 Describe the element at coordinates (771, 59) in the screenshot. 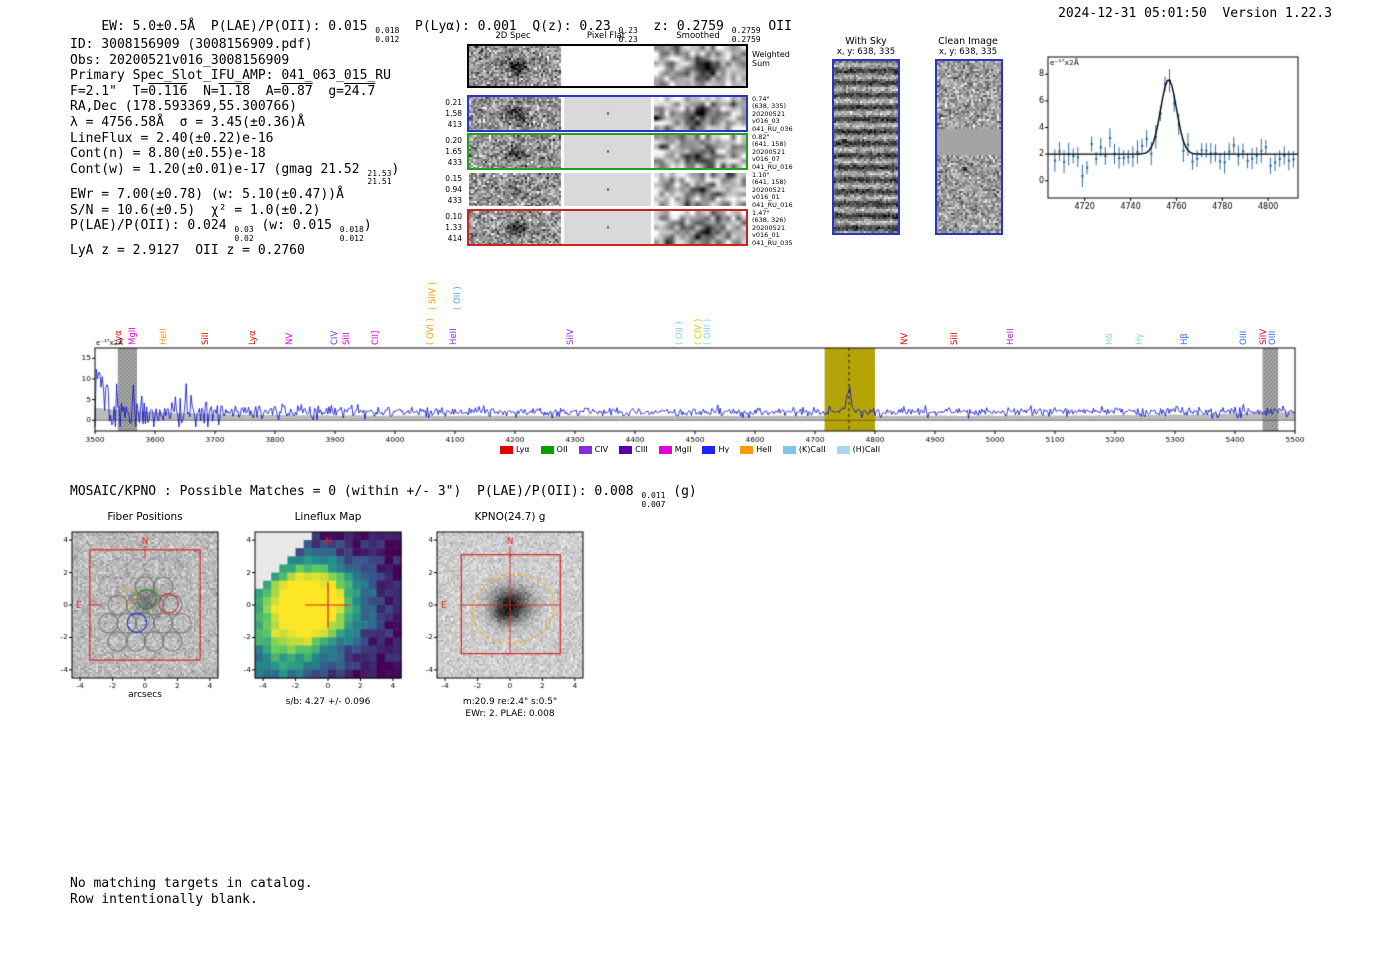

I see `weighted-sum-label: Weighted Sum` at that location.